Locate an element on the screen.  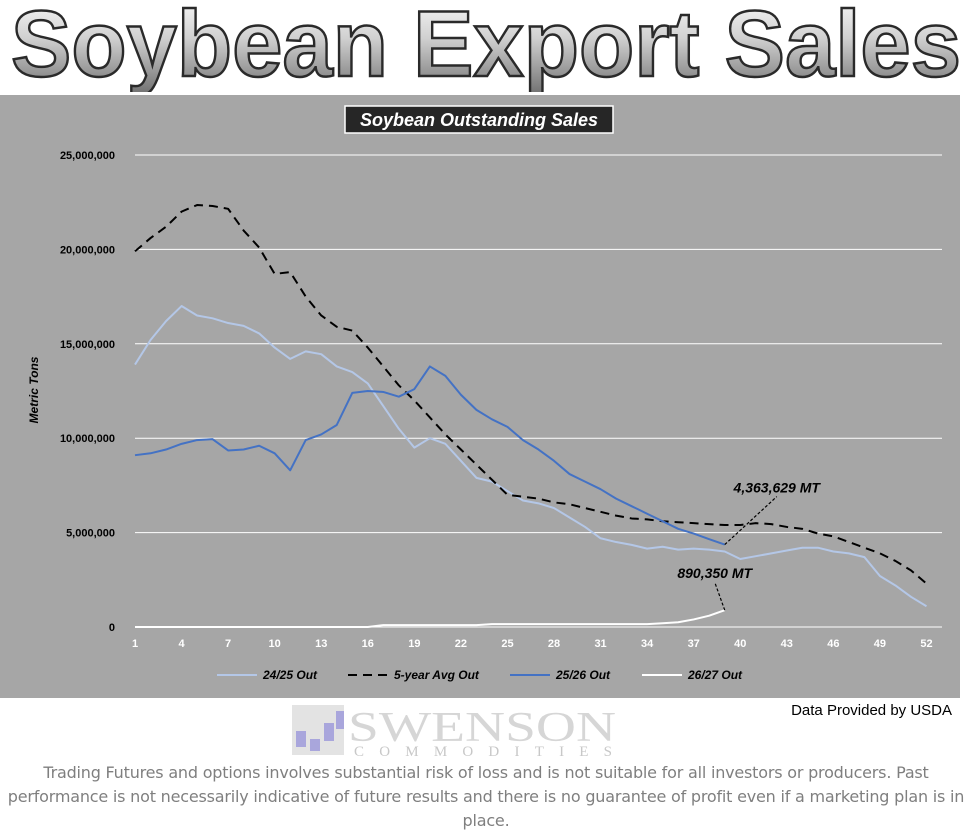
logo-name: SWENSON is located at coordinates (482, 728).